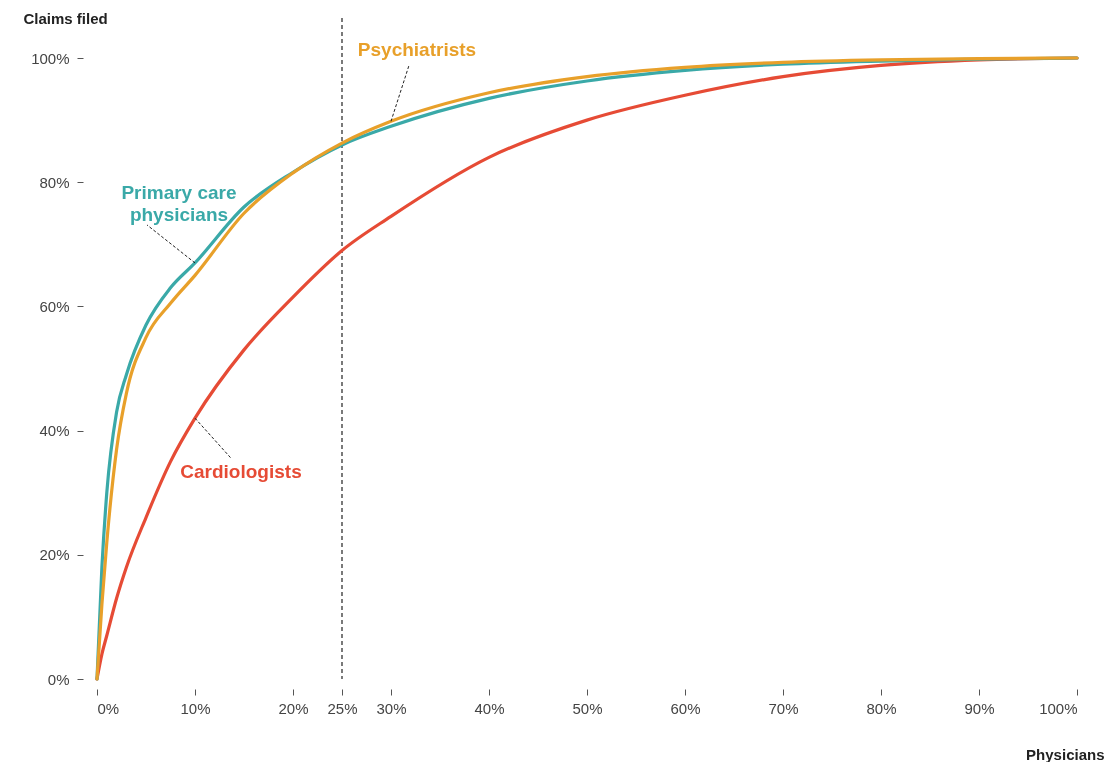 Image resolution: width=1116 pixels, height=762 pixels. What do you see at coordinates (1058, 708) in the screenshot?
I see `x-tick-label: 100%` at bounding box center [1058, 708].